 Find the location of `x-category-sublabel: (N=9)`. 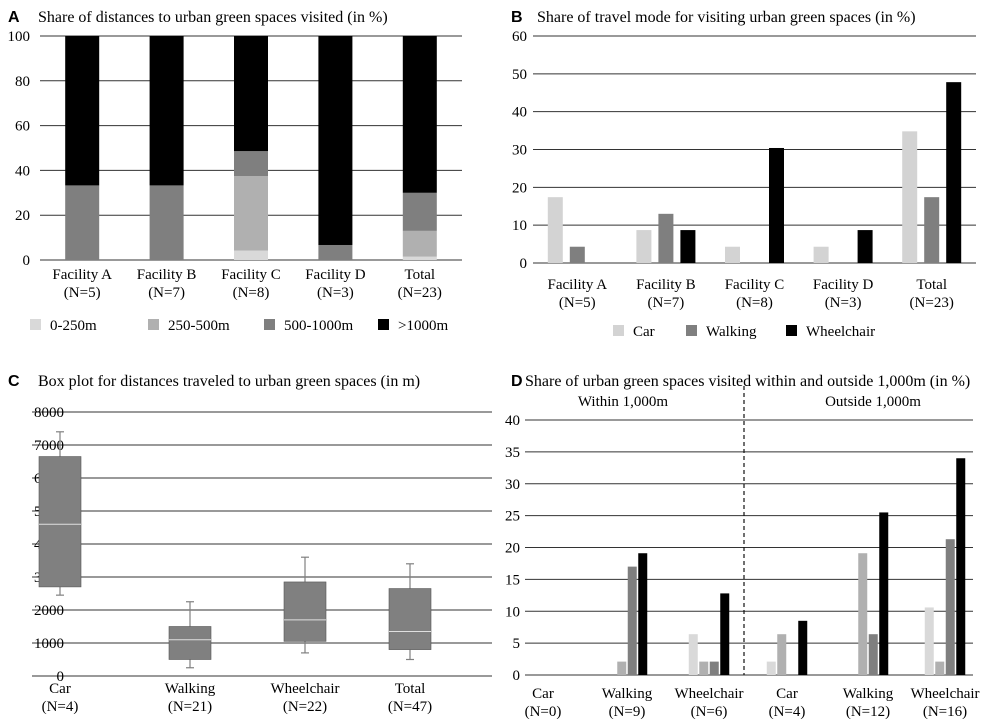

x-category-sublabel: (N=9) is located at coordinates (627, 712).